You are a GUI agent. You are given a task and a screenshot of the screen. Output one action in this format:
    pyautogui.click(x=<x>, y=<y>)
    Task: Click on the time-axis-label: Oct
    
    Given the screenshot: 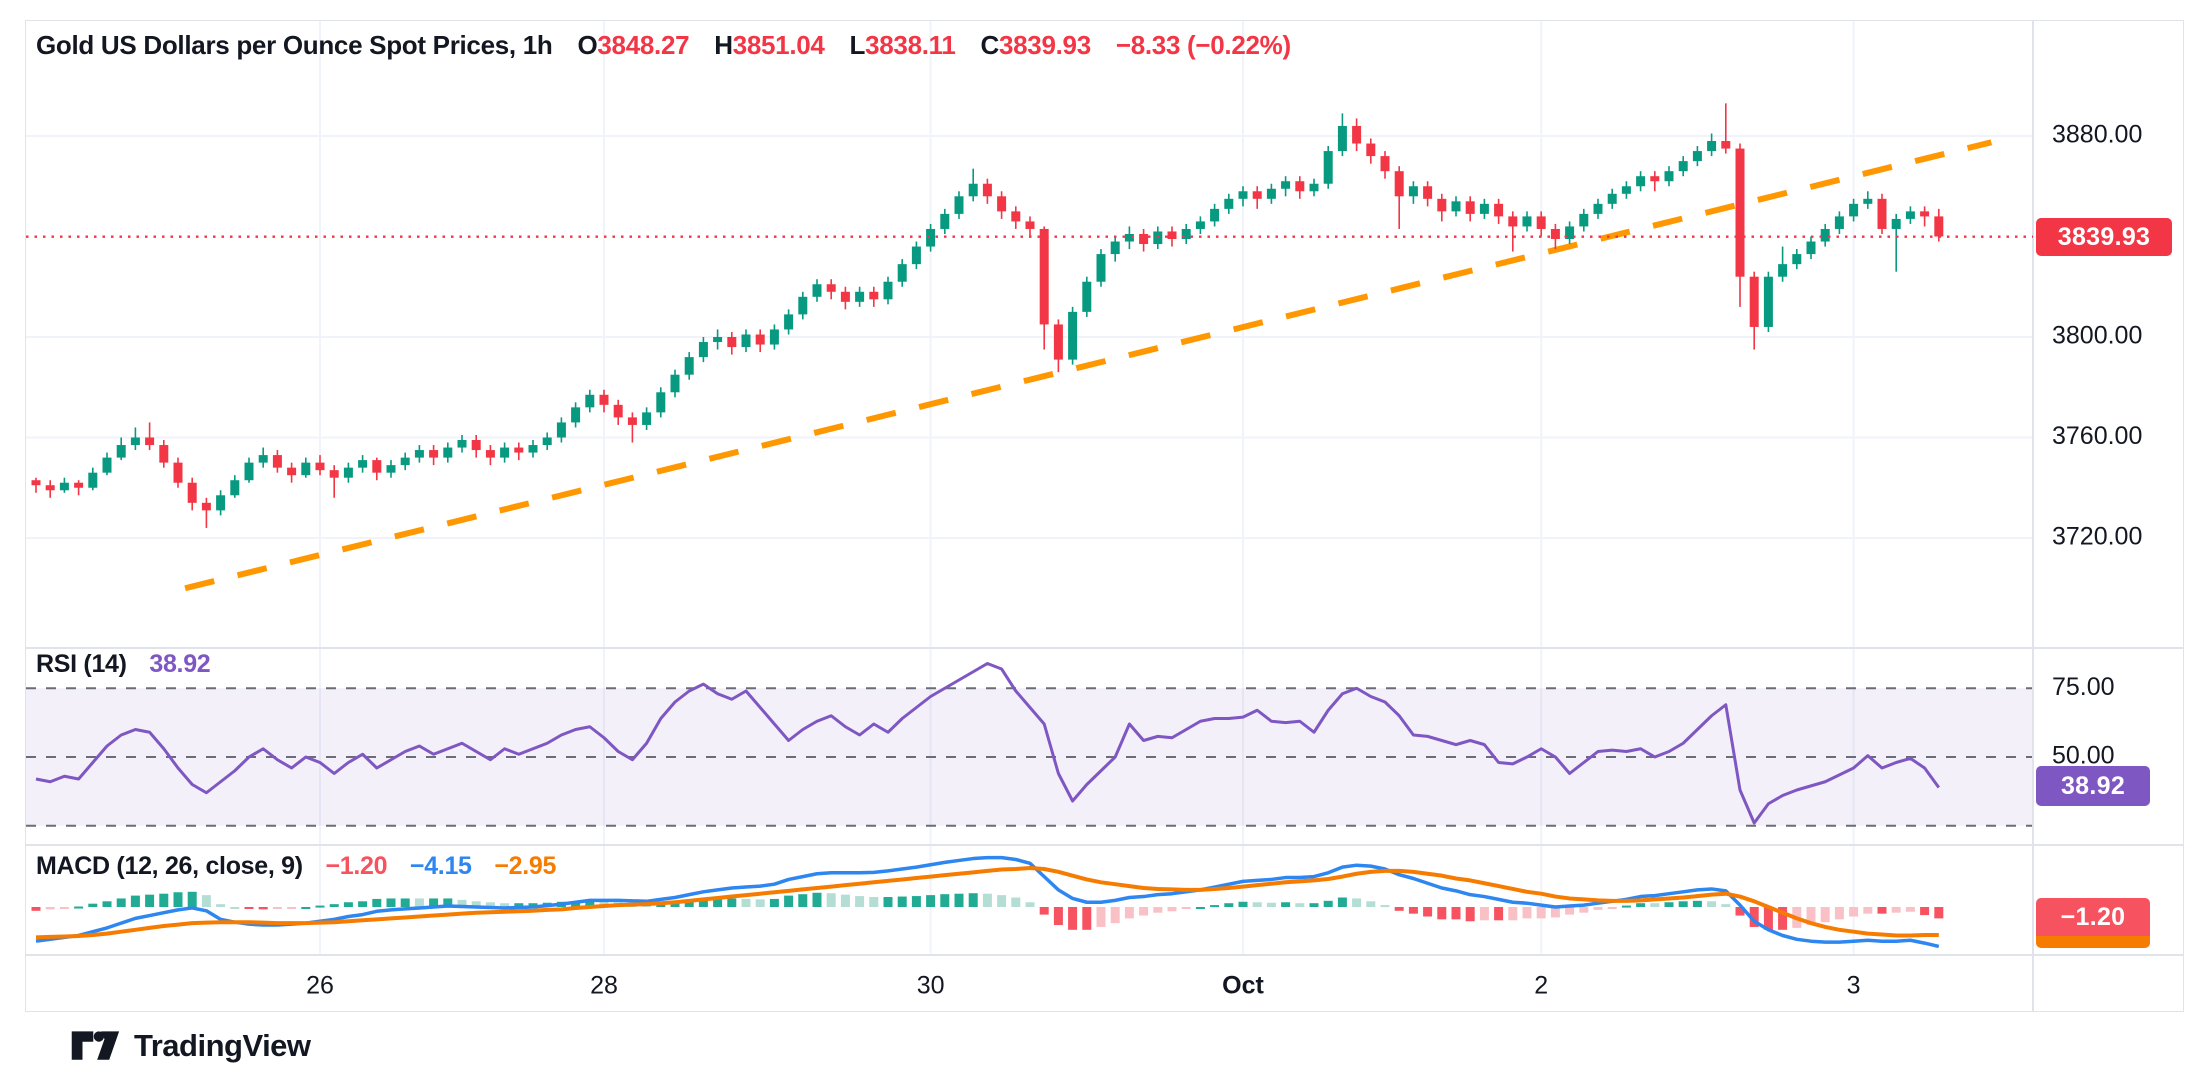 What is the action you would take?
    pyautogui.click(x=1243, y=986)
    